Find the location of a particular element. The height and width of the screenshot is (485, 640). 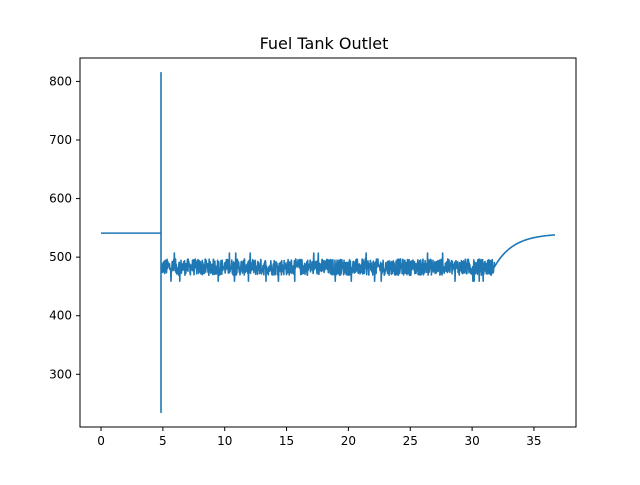

x-tick-label: 5 is located at coordinates (163, 441).